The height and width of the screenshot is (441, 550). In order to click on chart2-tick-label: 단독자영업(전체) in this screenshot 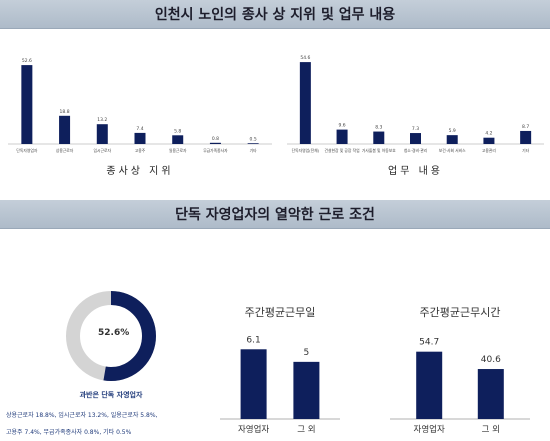, I will do `click(306, 150)`.